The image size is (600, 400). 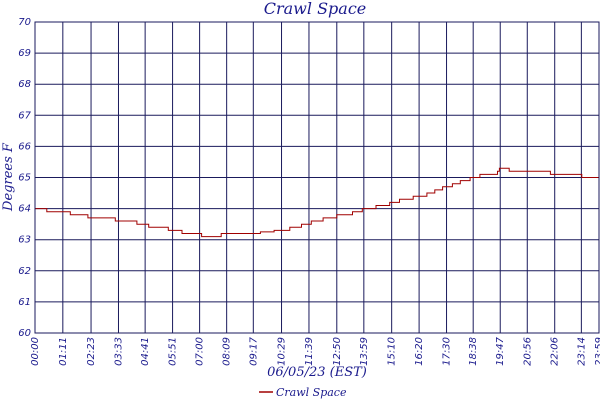 I want to click on y-tick-label: 64, so click(x=24, y=209).